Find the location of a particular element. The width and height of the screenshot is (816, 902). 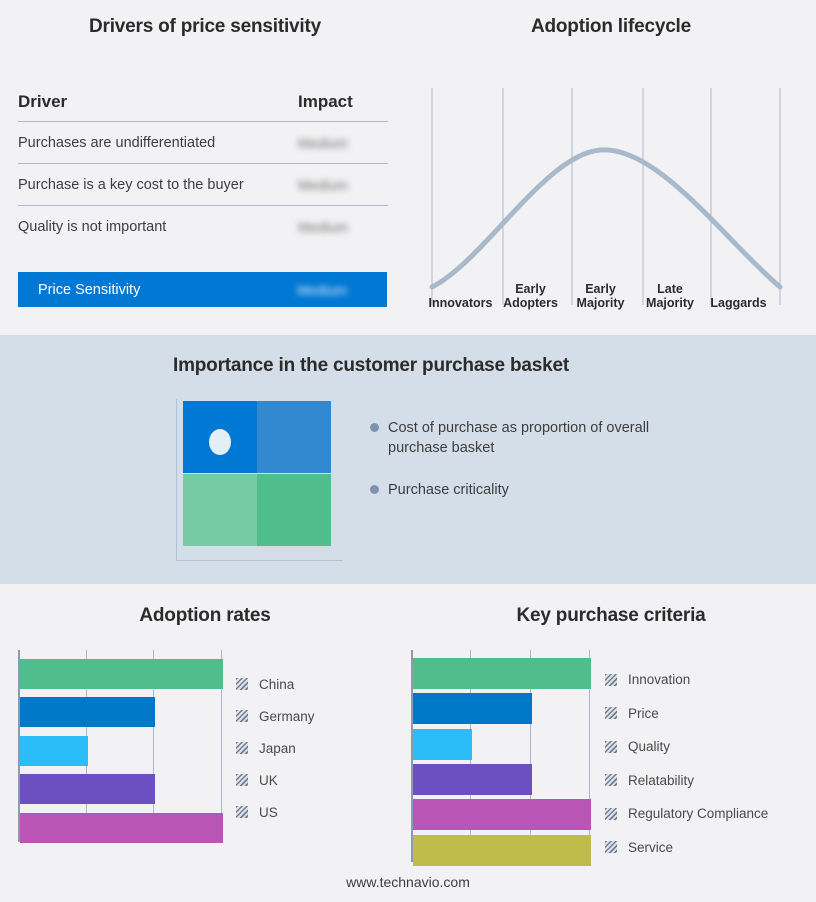

bar-innovation is located at coordinates (502, 673).